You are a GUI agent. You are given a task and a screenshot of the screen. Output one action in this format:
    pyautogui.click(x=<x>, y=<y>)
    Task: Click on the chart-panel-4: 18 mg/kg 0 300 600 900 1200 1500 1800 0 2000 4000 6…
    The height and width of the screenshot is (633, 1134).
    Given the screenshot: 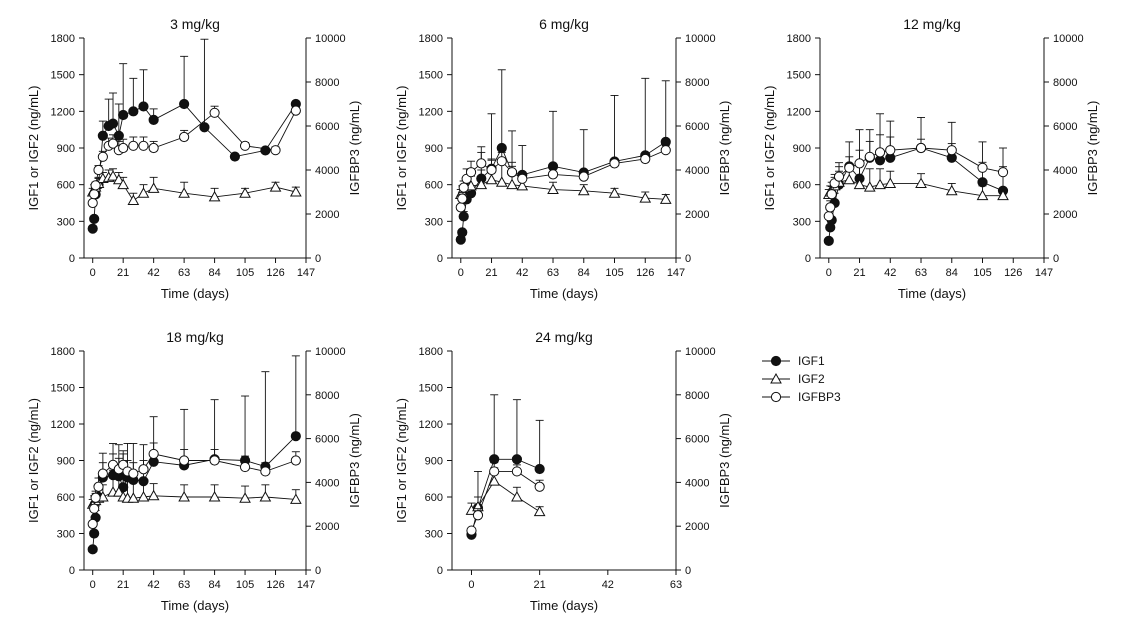 What is the action you would take?
    pyautogui.click(x=194, y=471)
    